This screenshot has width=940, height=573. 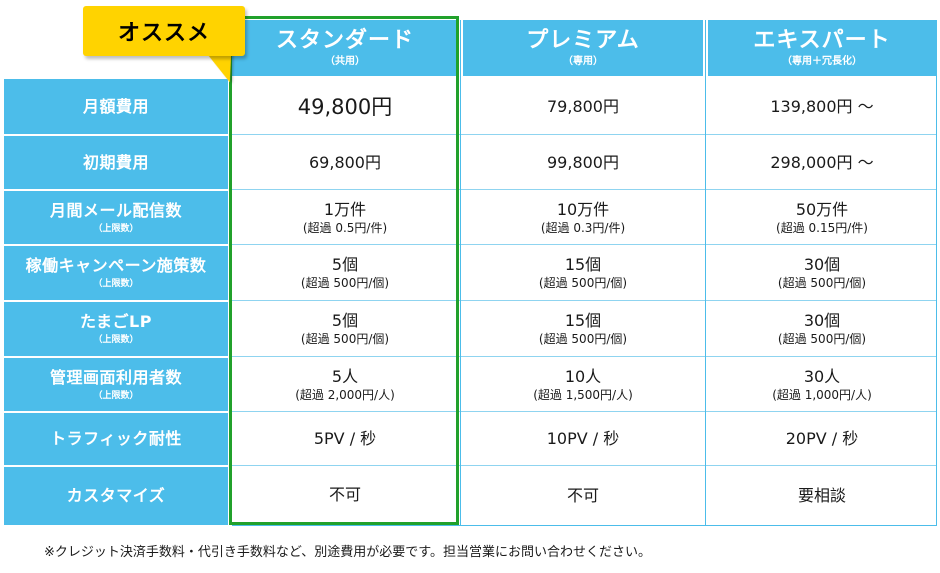 I want to click on row-label: 初期費用, so click(x=115, y=162).